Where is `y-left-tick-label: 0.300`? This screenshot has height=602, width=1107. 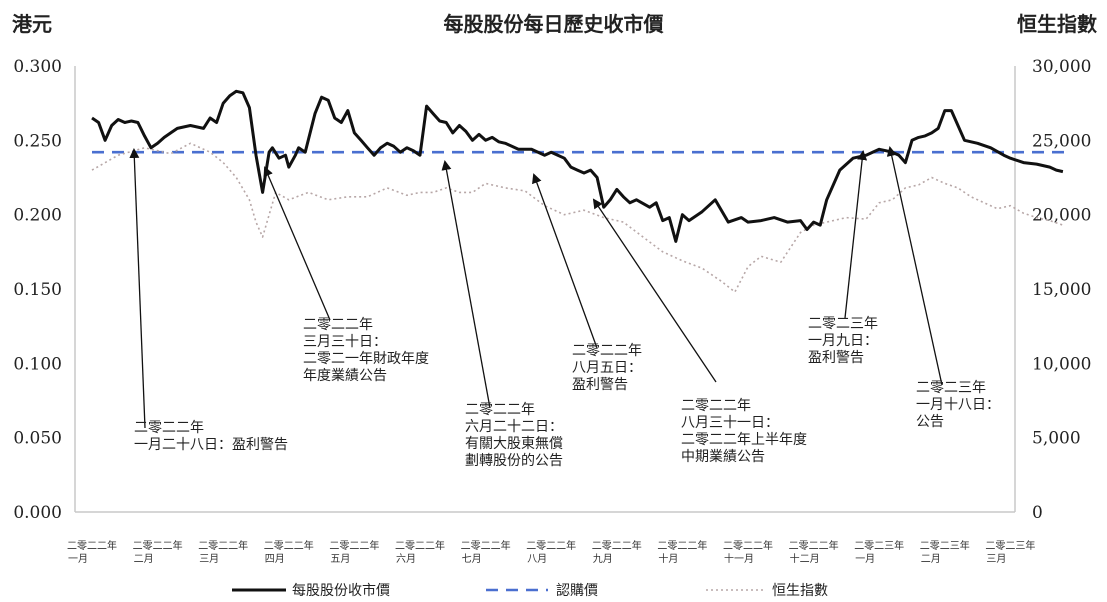 y-left-tick-label: 0.300 is located at coordinates (37, 67).